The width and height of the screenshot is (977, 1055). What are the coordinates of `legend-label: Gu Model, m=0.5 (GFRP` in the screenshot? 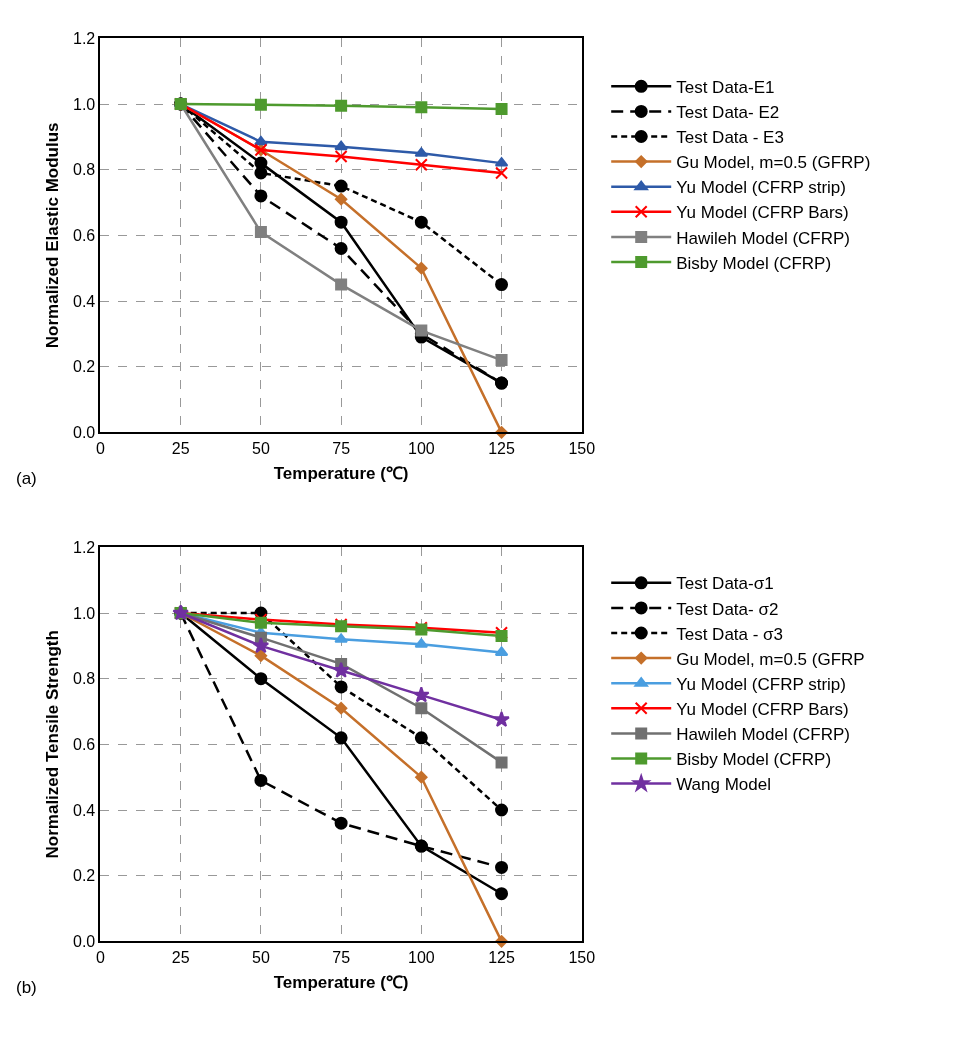 It's located at (770, 659).